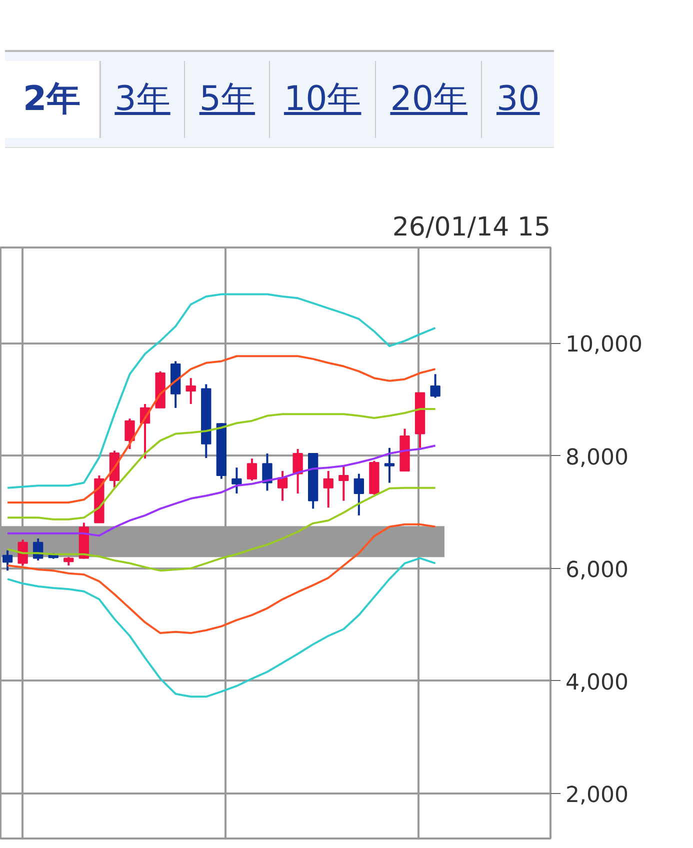 This screenshot has width=693, height=848. What do you see at coordinates (52, 99) in the screenshot?
I see `text: 2年` at bounding box center [52, 99].